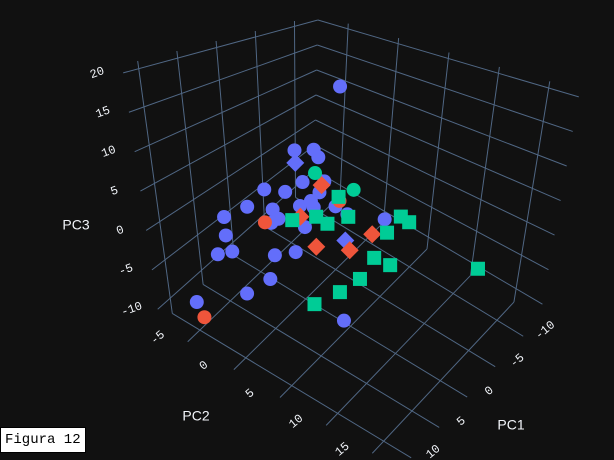  Describe the element at coordinates (158, 338) in the screenshot. I see `y-tick-label: -5` at that location.